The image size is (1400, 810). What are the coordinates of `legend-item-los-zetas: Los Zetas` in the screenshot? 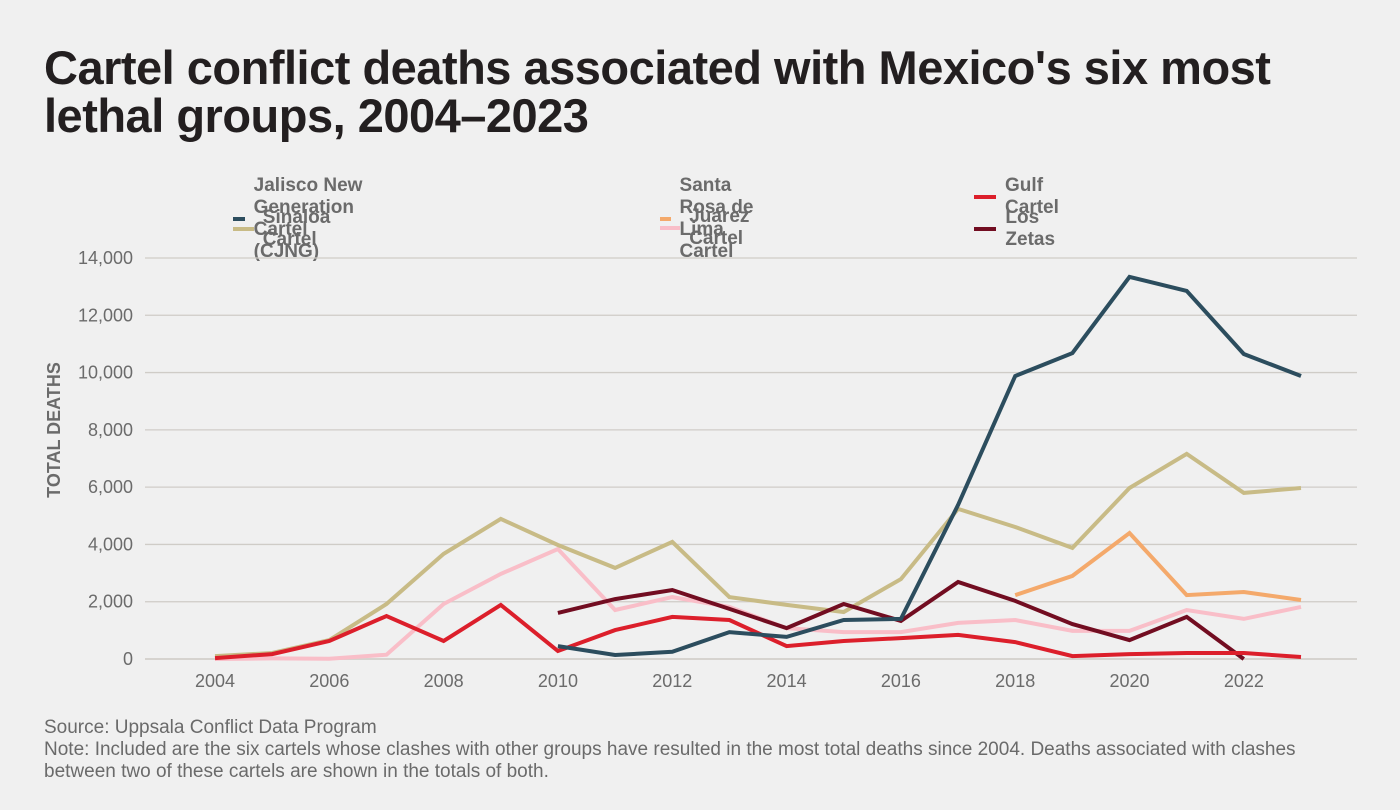 It's located at (1020, 229).